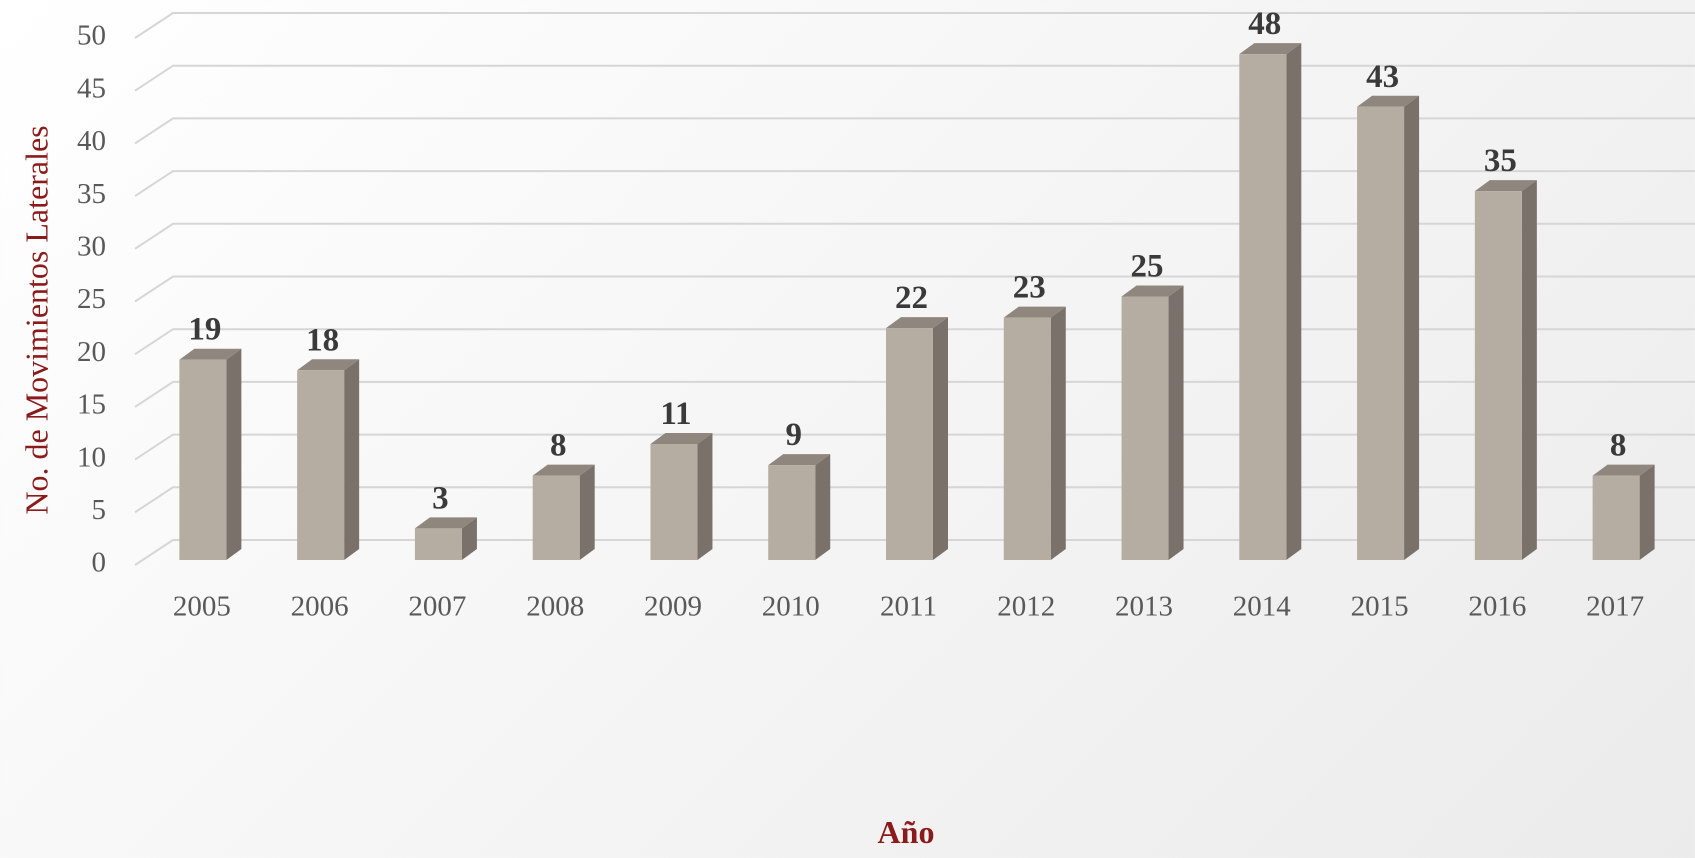  I want to click on y-tick-label: 40, so click(91, 141).